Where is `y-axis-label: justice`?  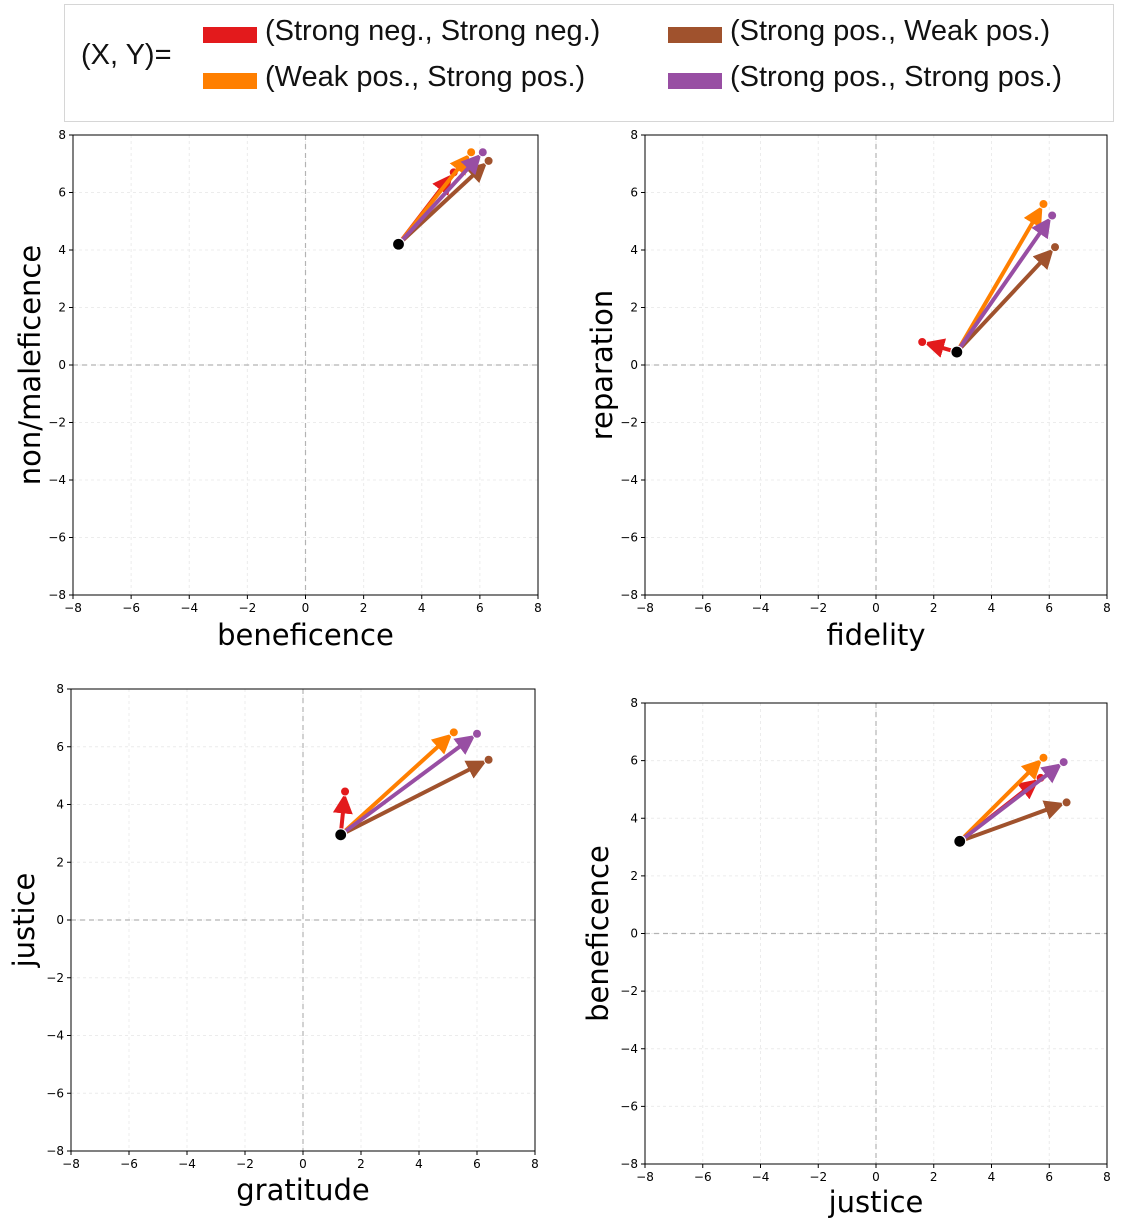 y-axis-label: justice is located at coordinates (24, 921).